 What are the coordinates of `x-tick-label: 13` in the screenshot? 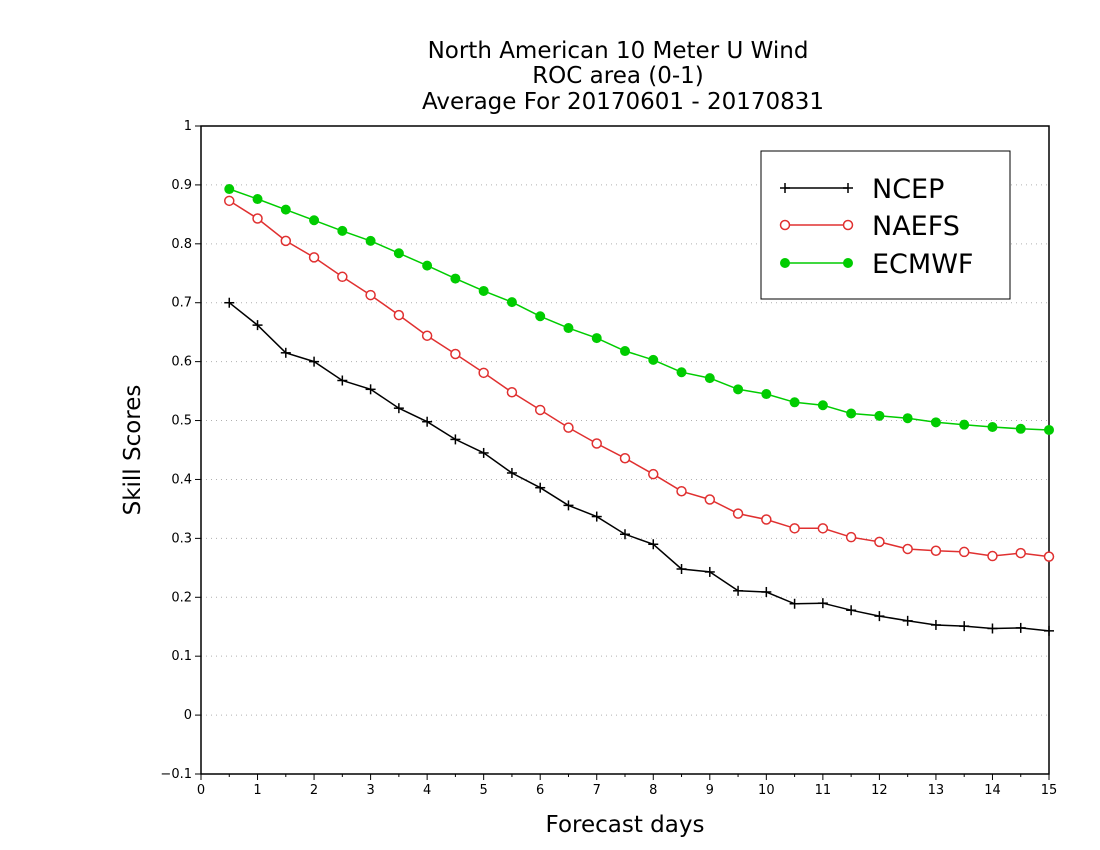 It's located at (936, 790).